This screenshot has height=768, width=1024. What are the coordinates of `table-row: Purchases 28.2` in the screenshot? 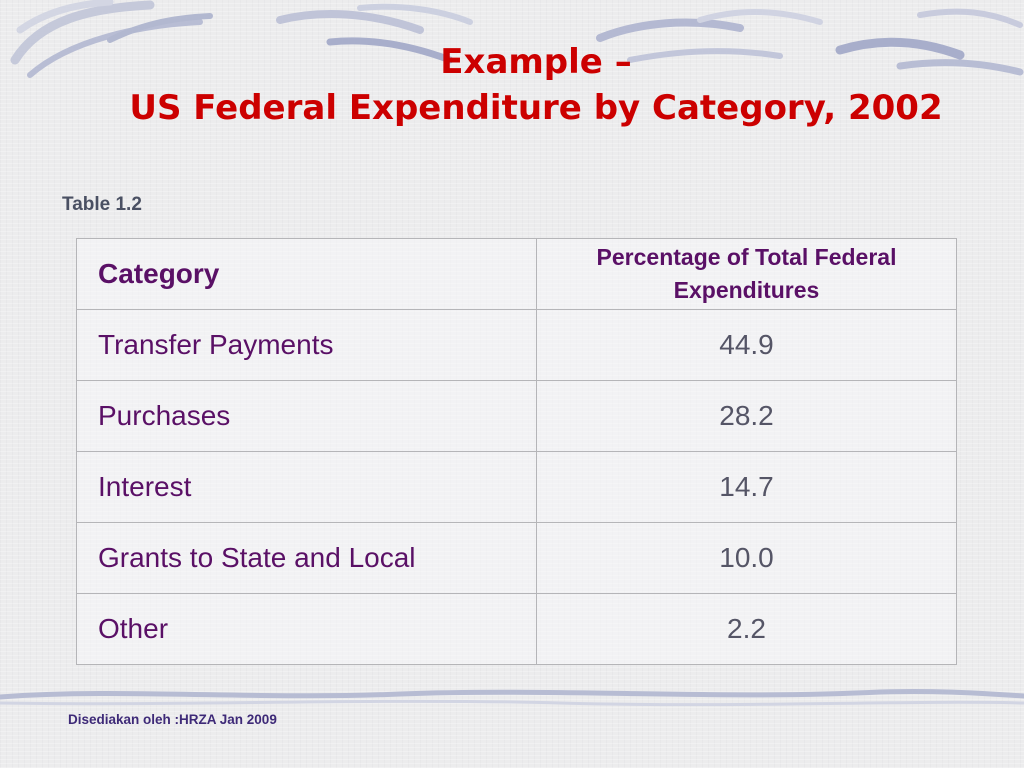 It's located at (516, 416).